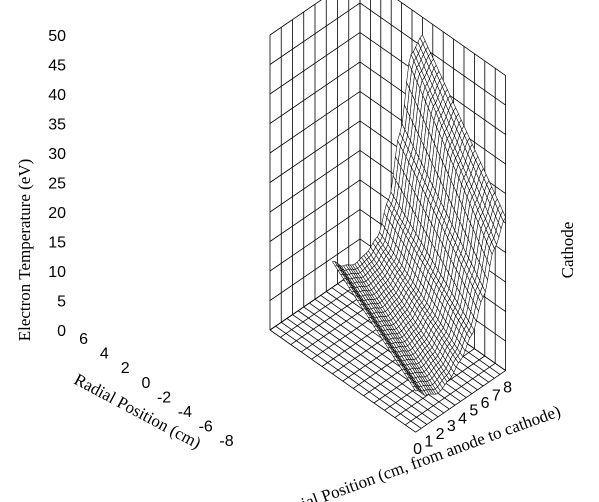 Image resolution: width=599 pixels, height=502 pixels. What do you see at coordinates (440, 434) in the screenshot?
I see `axial-tick-label: 2` at bounding box center [440, 434].